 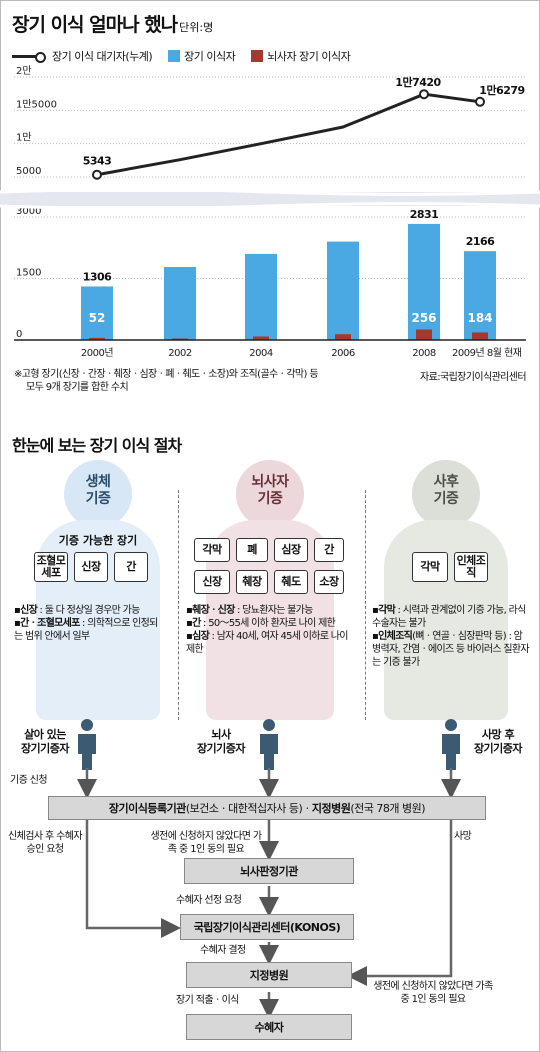 I want to click on flow-apply-label: 기증 신청, so click(x=29, y=780).